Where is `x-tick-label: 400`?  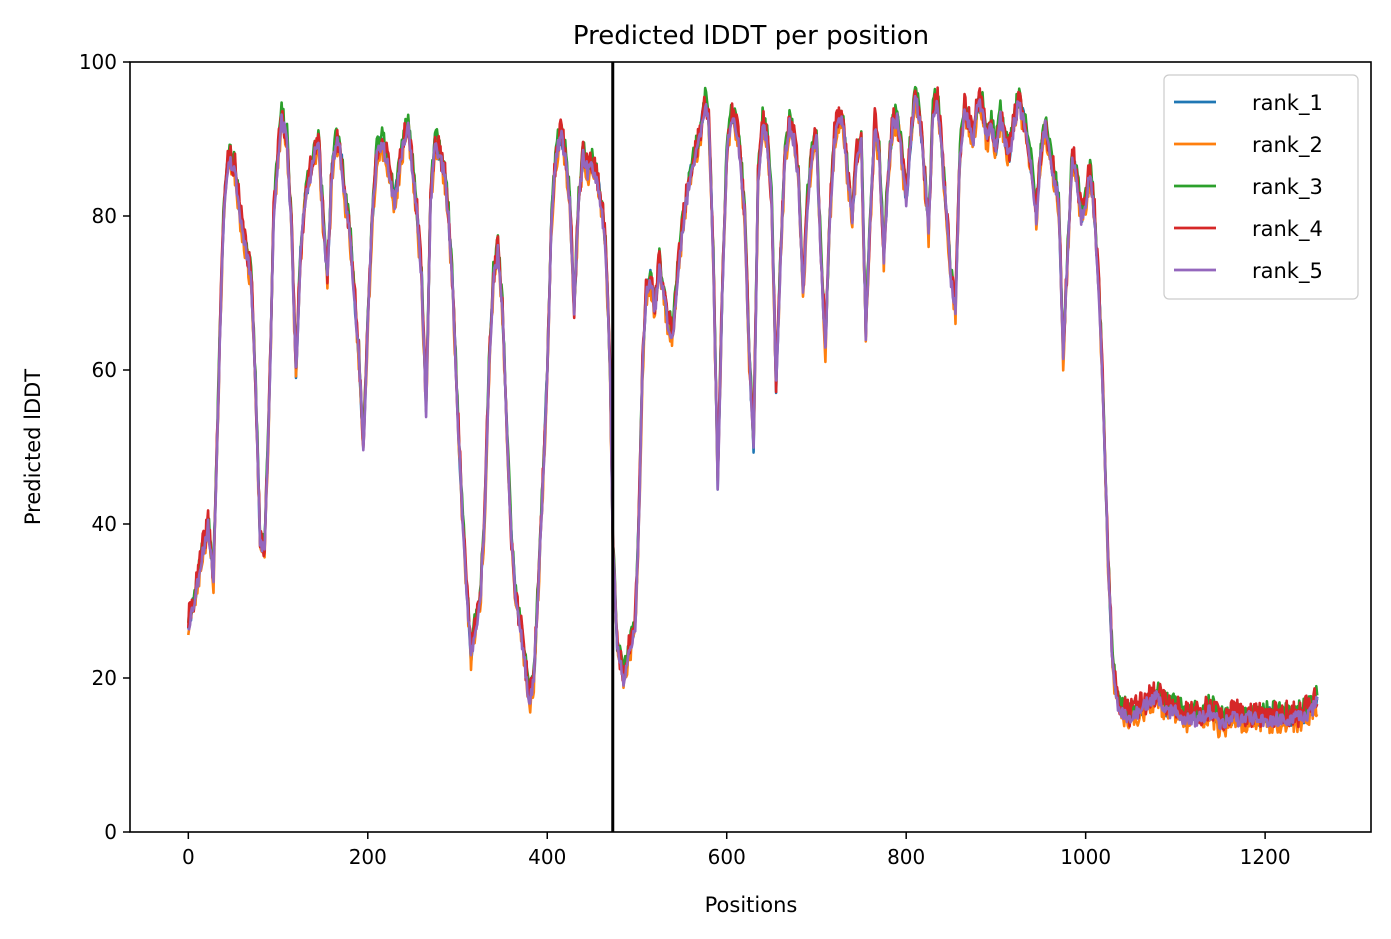 x-tick-label: 400 is located at coordinates (547, 857).